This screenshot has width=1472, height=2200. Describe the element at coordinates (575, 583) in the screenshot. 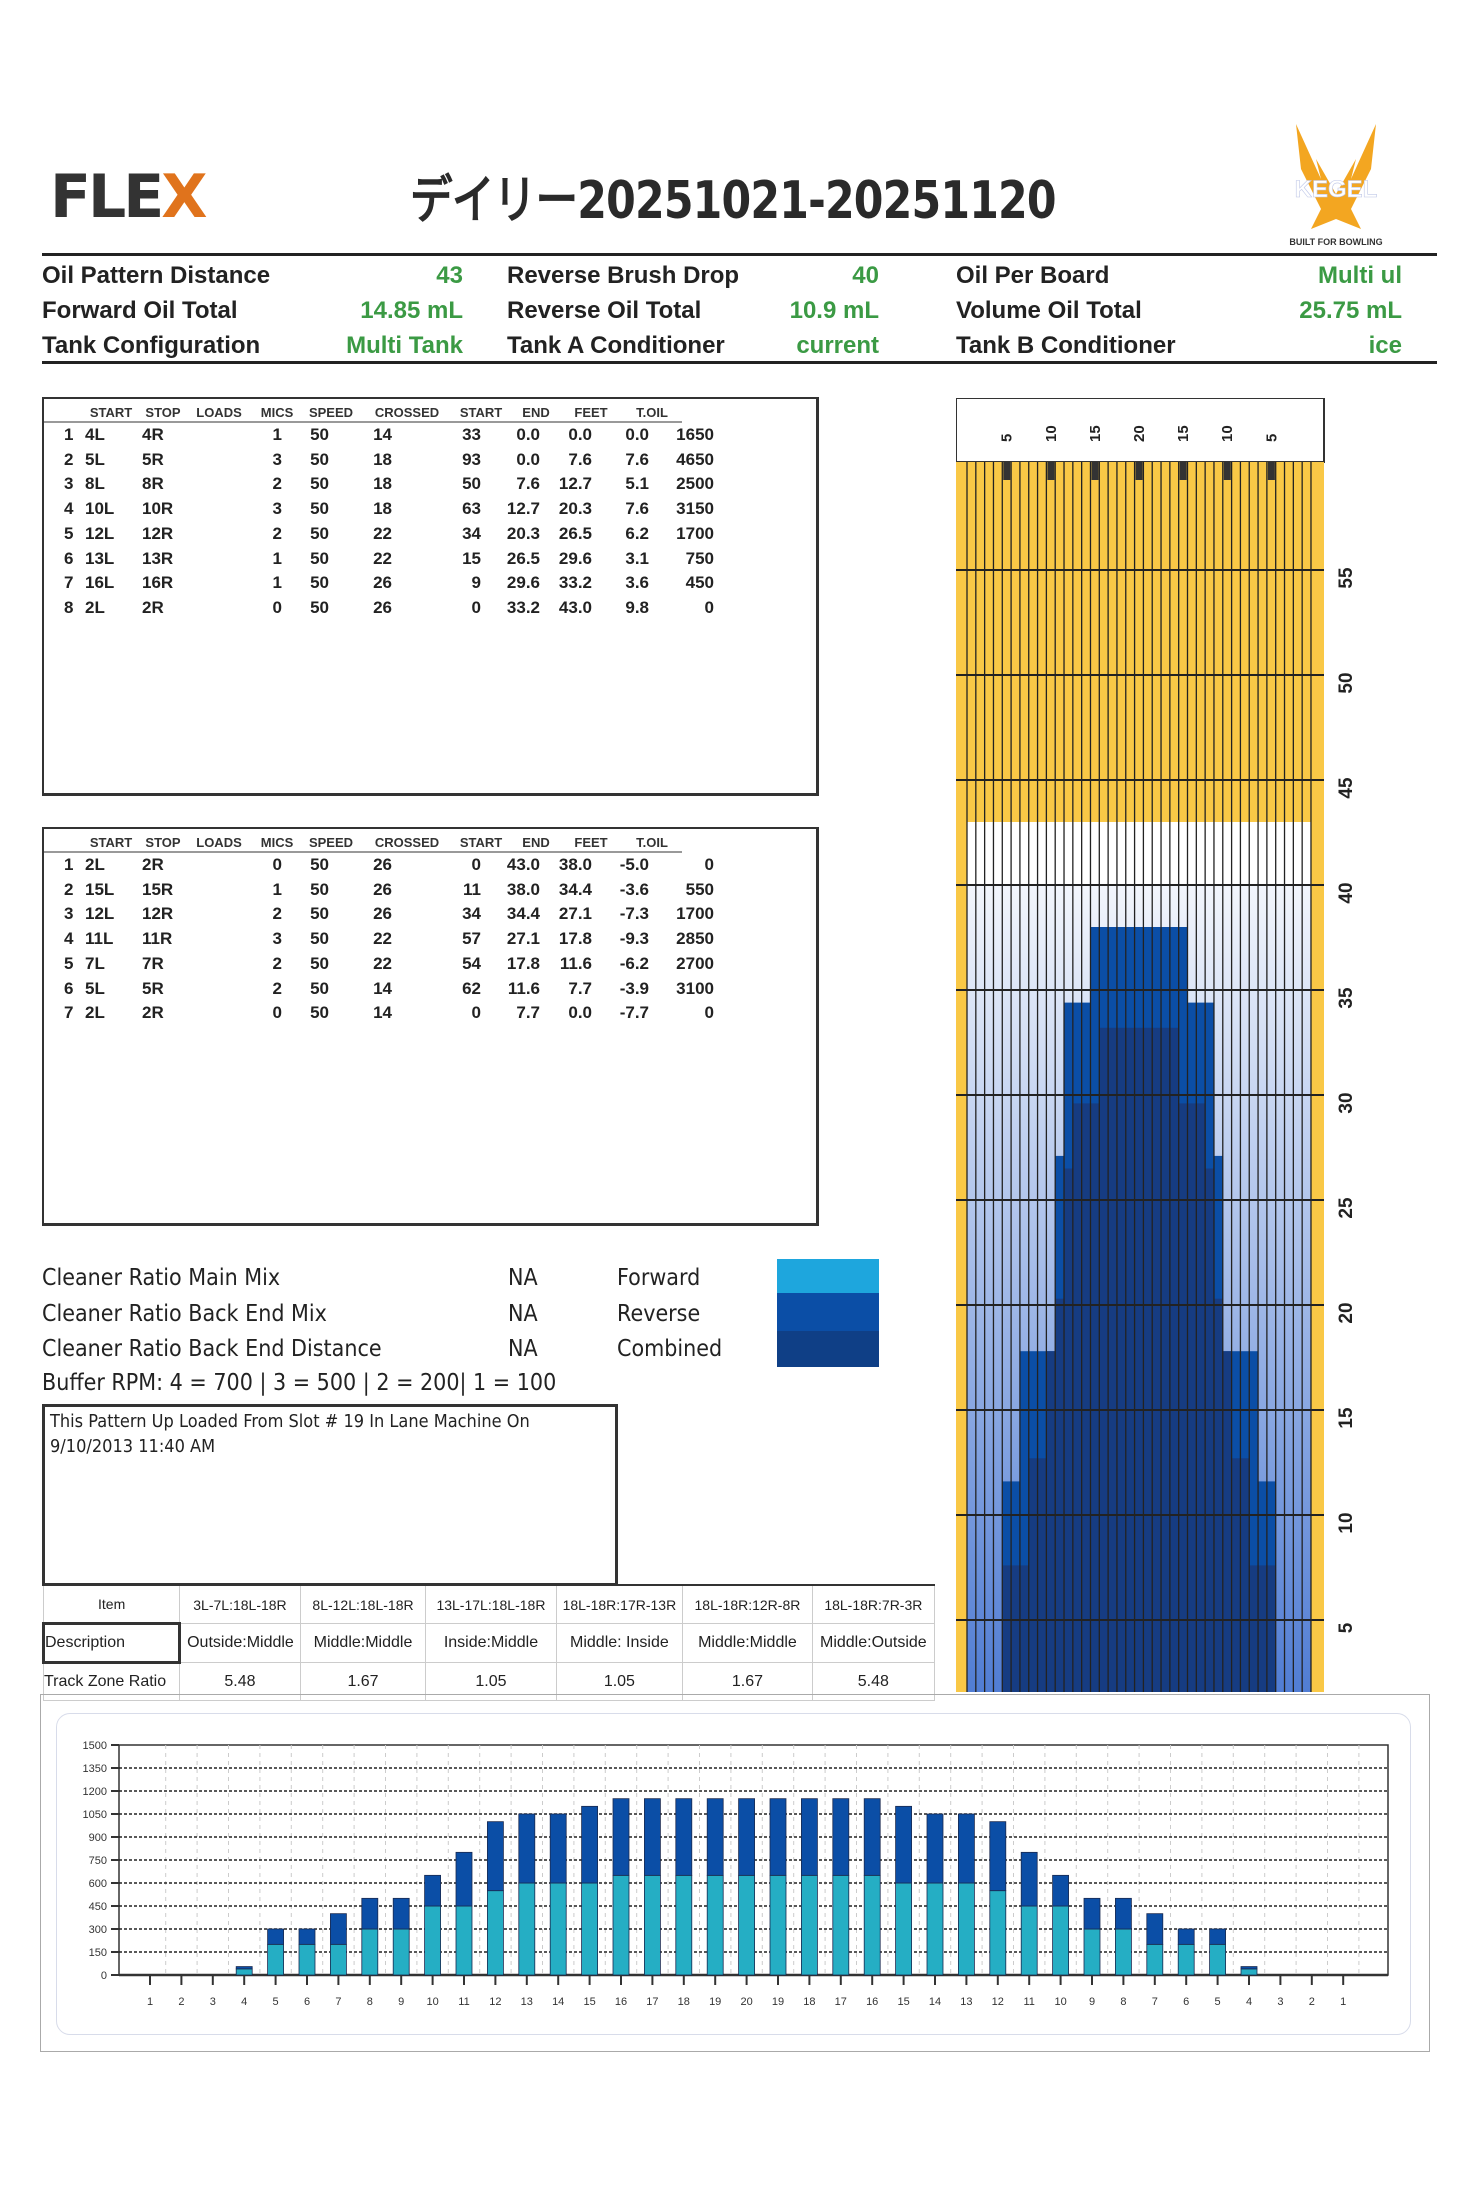

I see `table-cell: 33.2` at that location.